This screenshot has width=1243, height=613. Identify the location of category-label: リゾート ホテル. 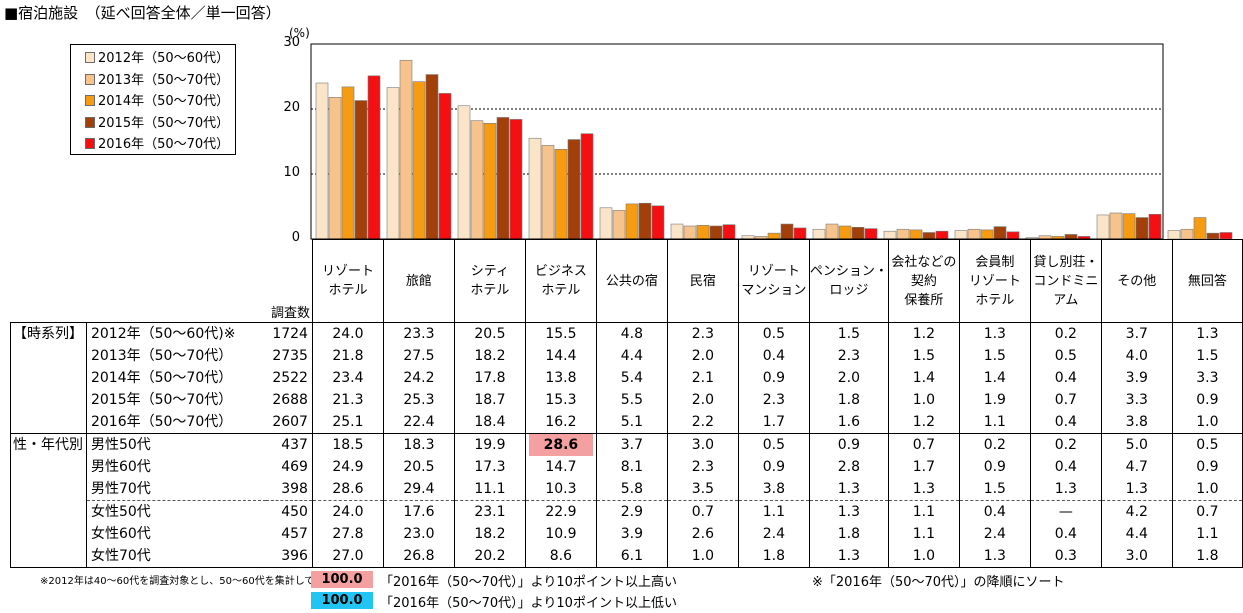
(347, 281).